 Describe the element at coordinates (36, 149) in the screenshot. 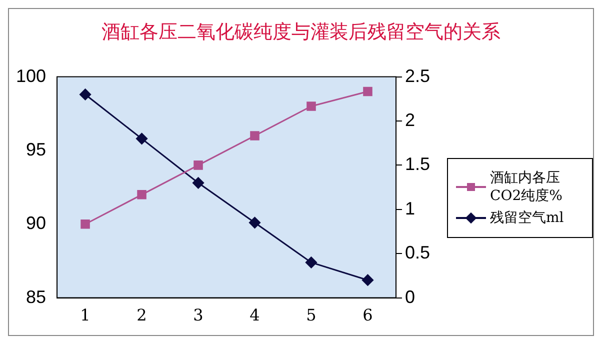

I see `y-tick-label: 95` at that location.